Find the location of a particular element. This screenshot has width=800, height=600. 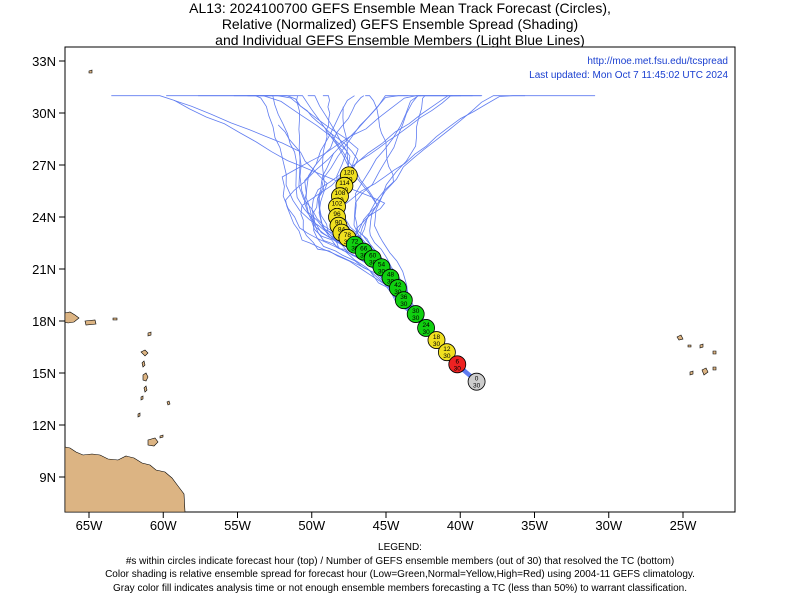

forecast-hour-label: 66 is located at coordinates (364, 249).